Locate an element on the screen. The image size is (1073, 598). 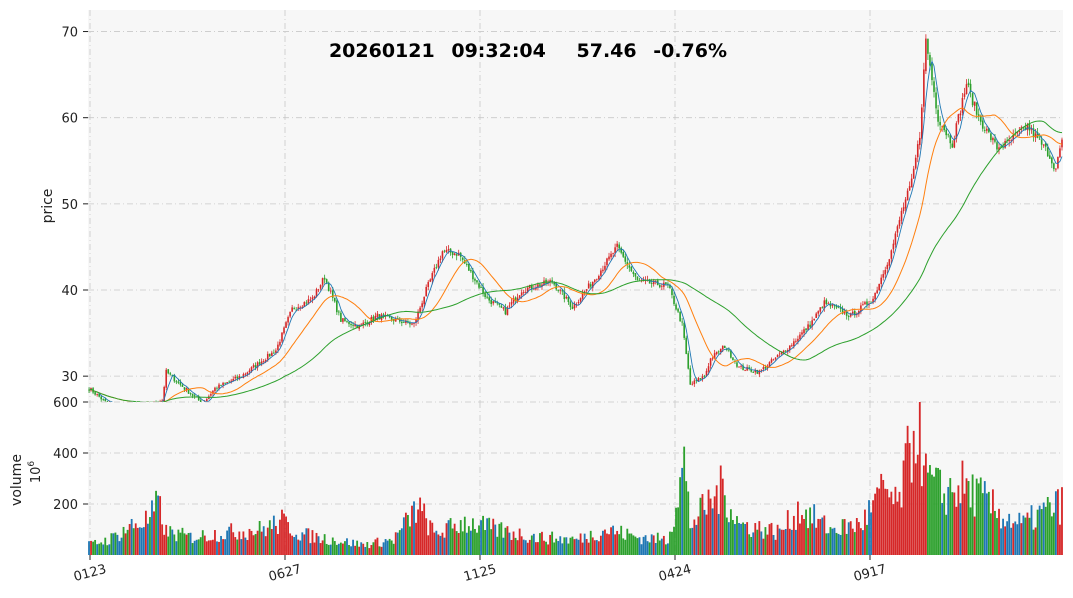
volume-tick-label: 600 is located at coordinates (65, 403).